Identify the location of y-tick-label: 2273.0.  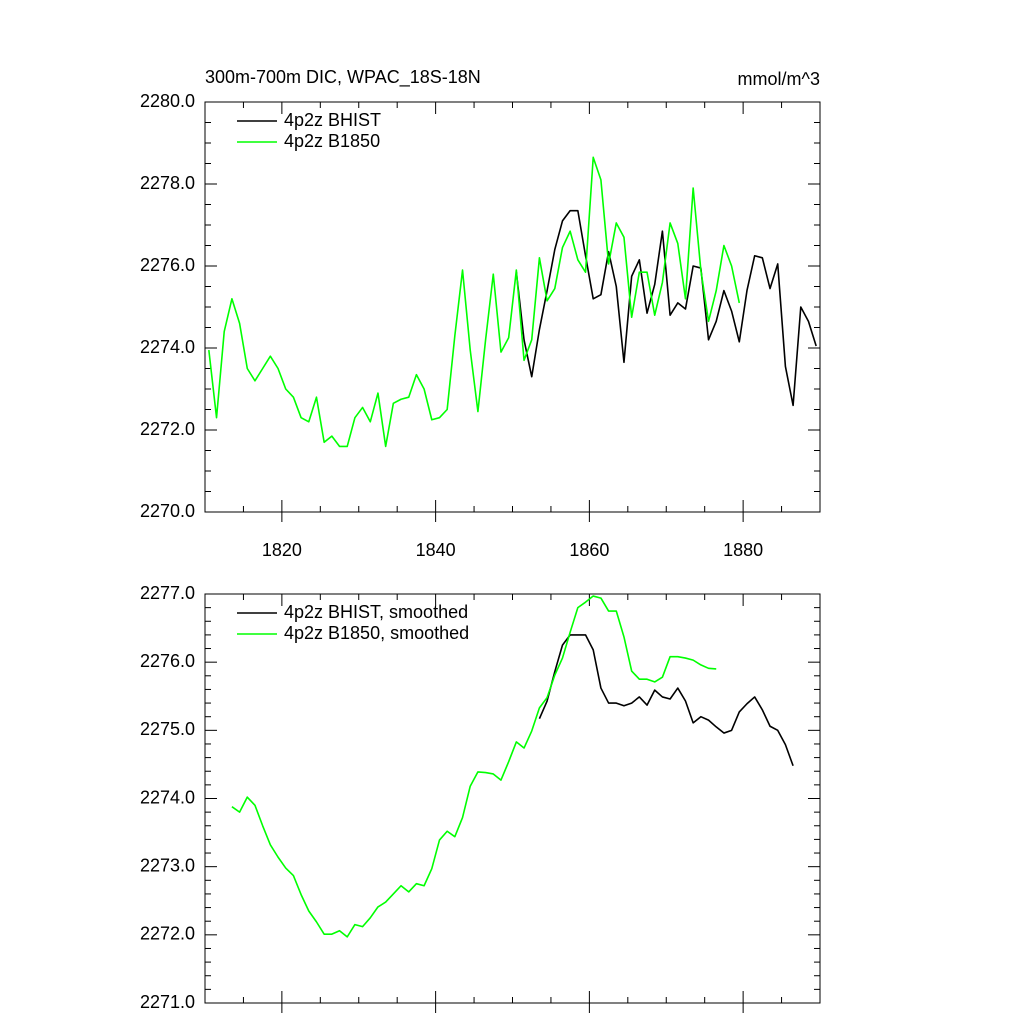
(167, 865).